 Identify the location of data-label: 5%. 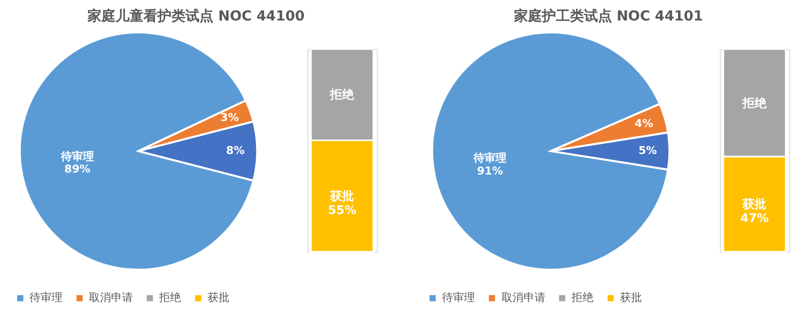
(648, 151).